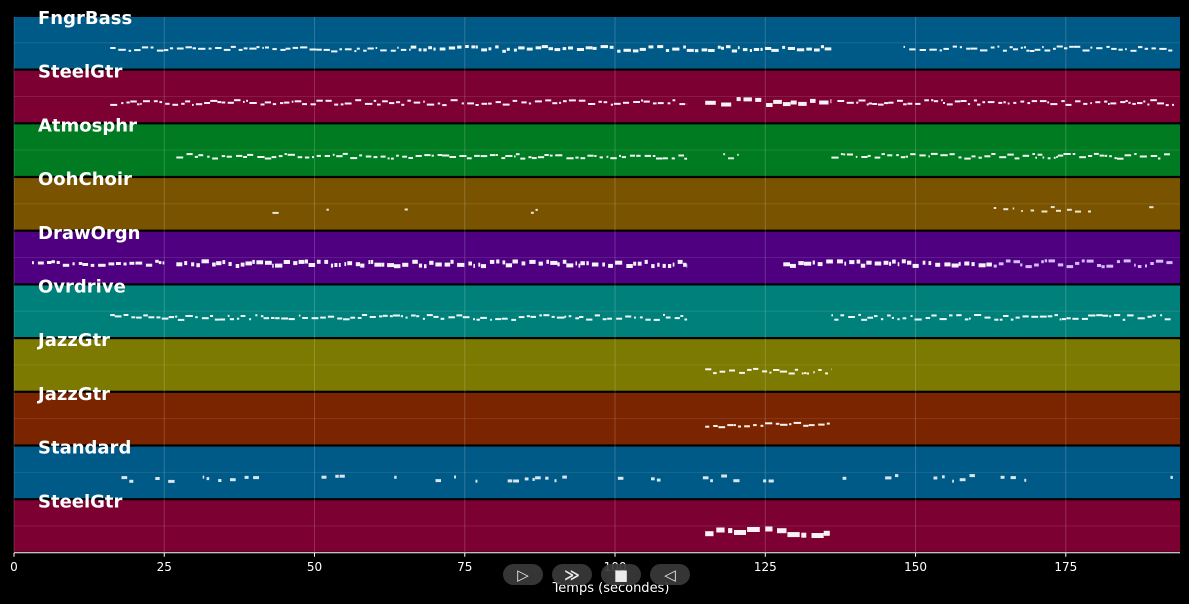 This screenshot has width=1189, height=604. What do you see at coordinates (73, 340) in the screenshot?
I see `track-label: JazzGtr` at bounding box center [73, 340].